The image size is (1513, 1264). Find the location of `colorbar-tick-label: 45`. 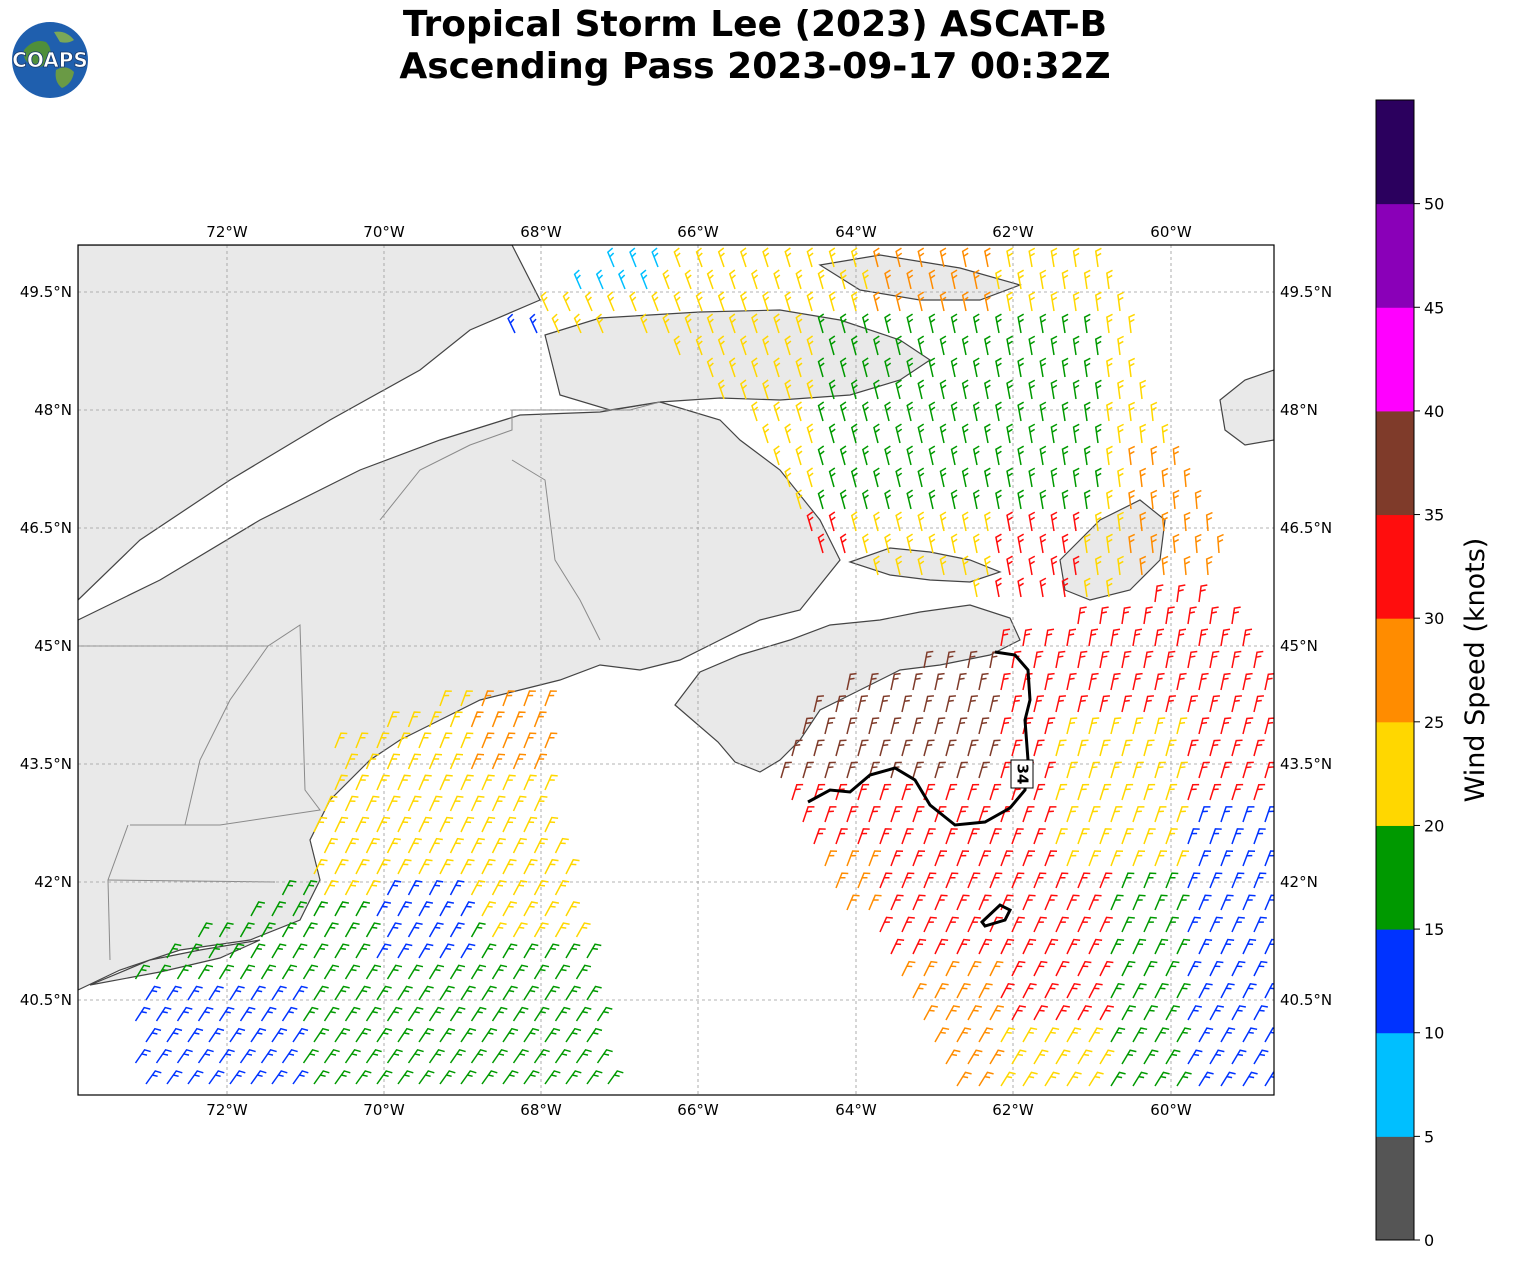

colorbar-tick-label: 45 is located at coordinates (1434, 307).